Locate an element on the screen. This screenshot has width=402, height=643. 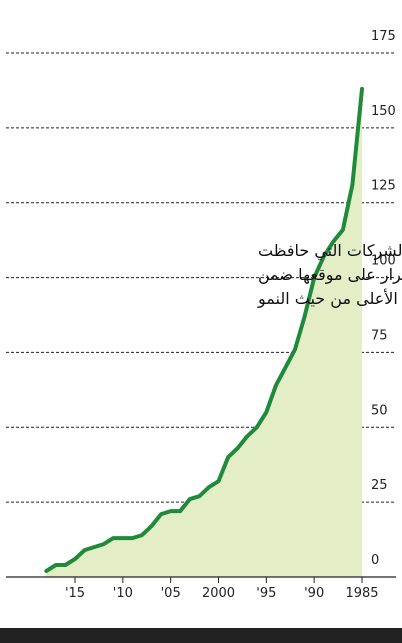
footer-bar is located at coordinates (201, 635).